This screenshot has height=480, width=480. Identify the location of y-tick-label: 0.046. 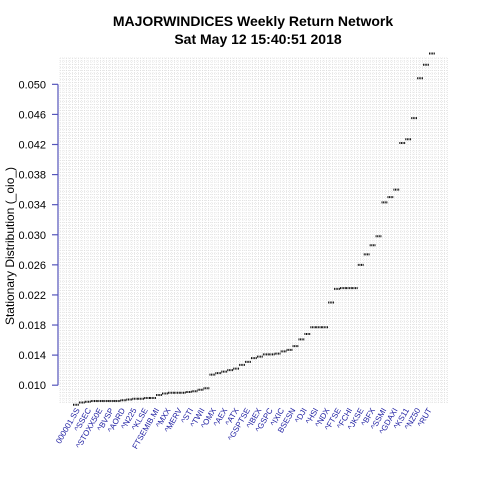
(32, 115).